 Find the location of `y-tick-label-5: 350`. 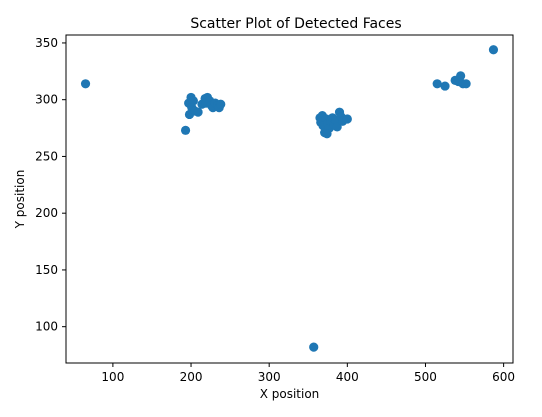

y-tick-label-5: 350 is located at coordinates (46, 43).